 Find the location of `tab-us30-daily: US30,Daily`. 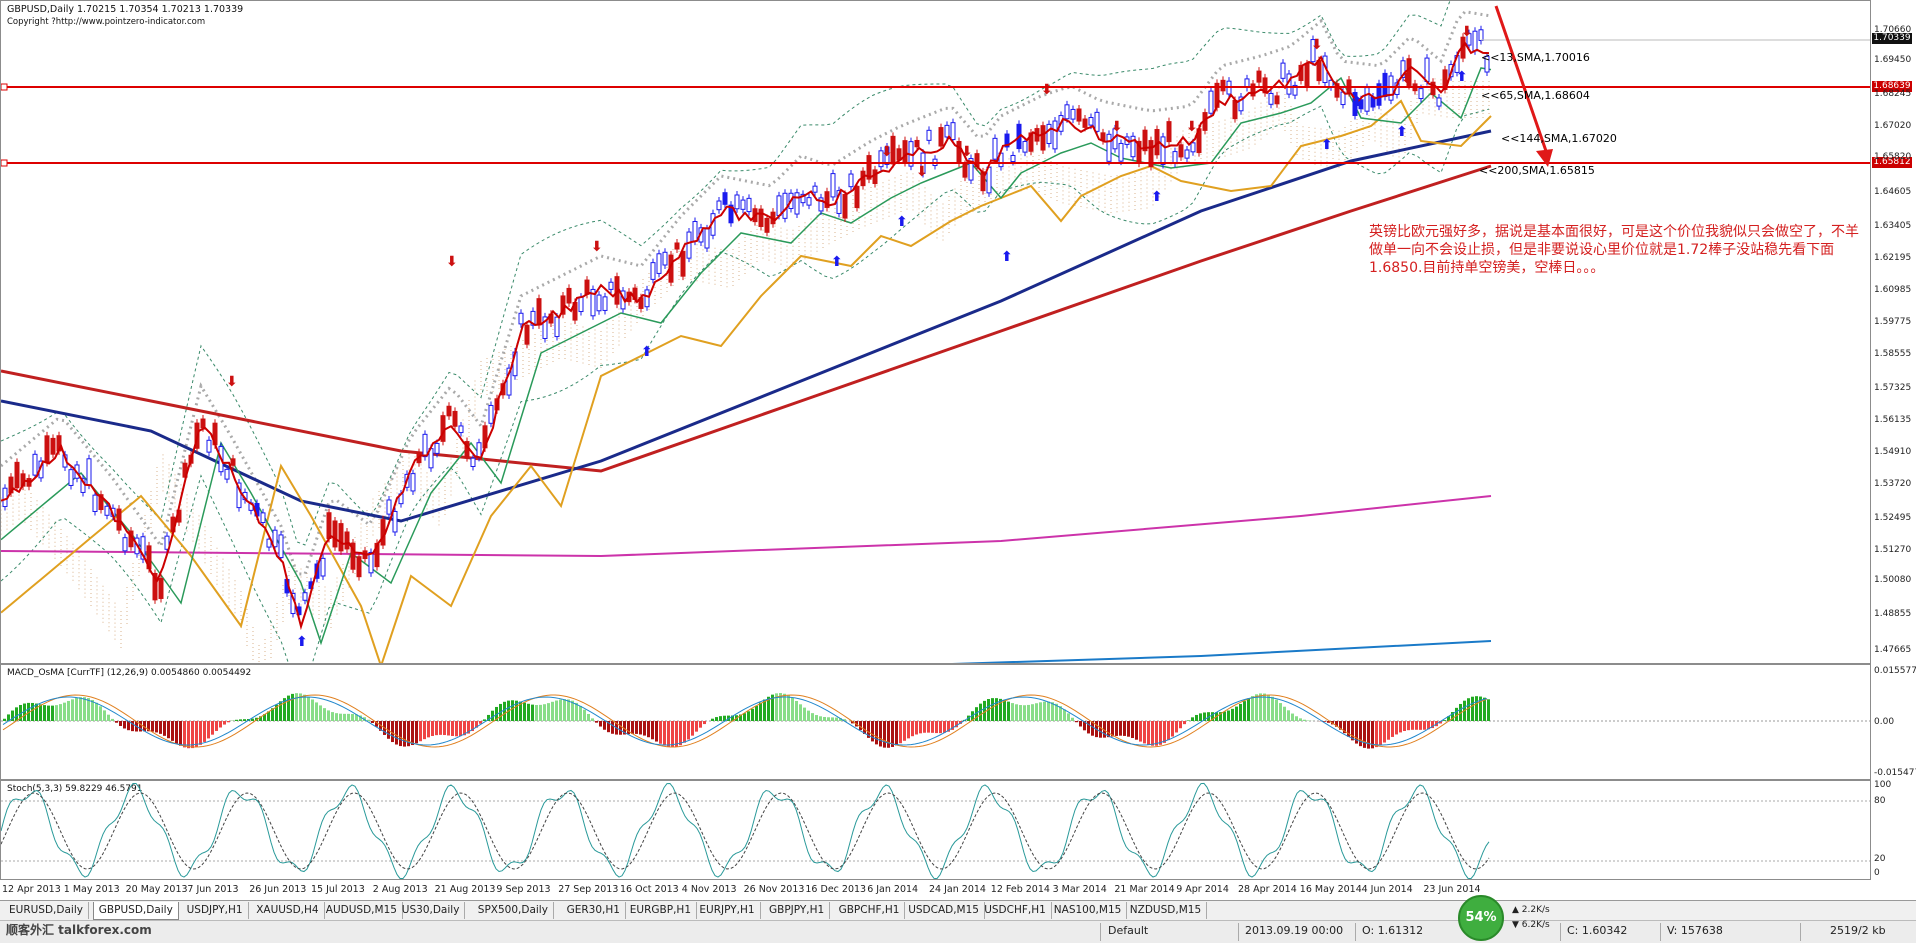

tab-us30-daily: US30,Daily is located at coordinates (431, 910).